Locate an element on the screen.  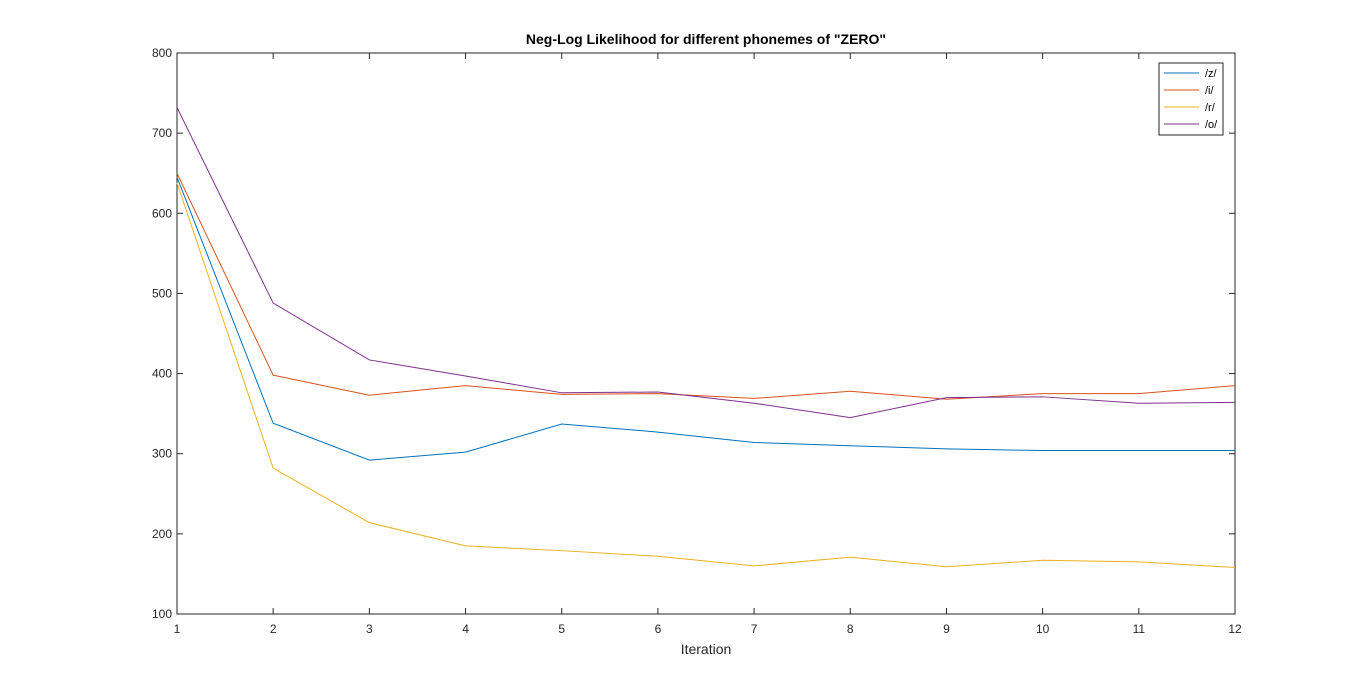
x-tick-label: 5 is located at coordinates (561, 629).